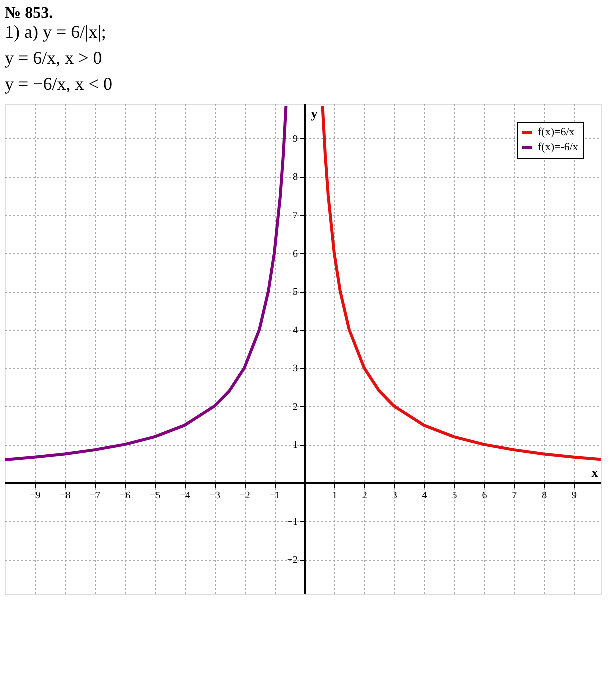  Describe the element at coordinates (335, 496) in the screenshot. I see `x-tick-label: 1` at that location.